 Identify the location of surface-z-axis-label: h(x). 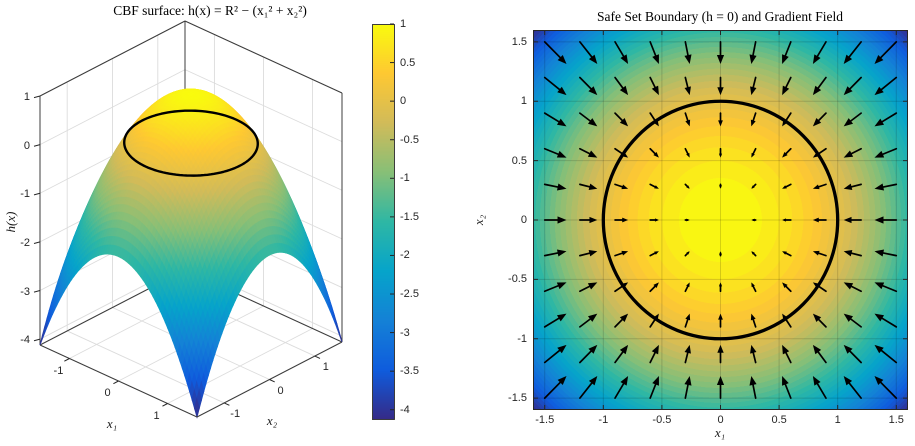
(10, 222).